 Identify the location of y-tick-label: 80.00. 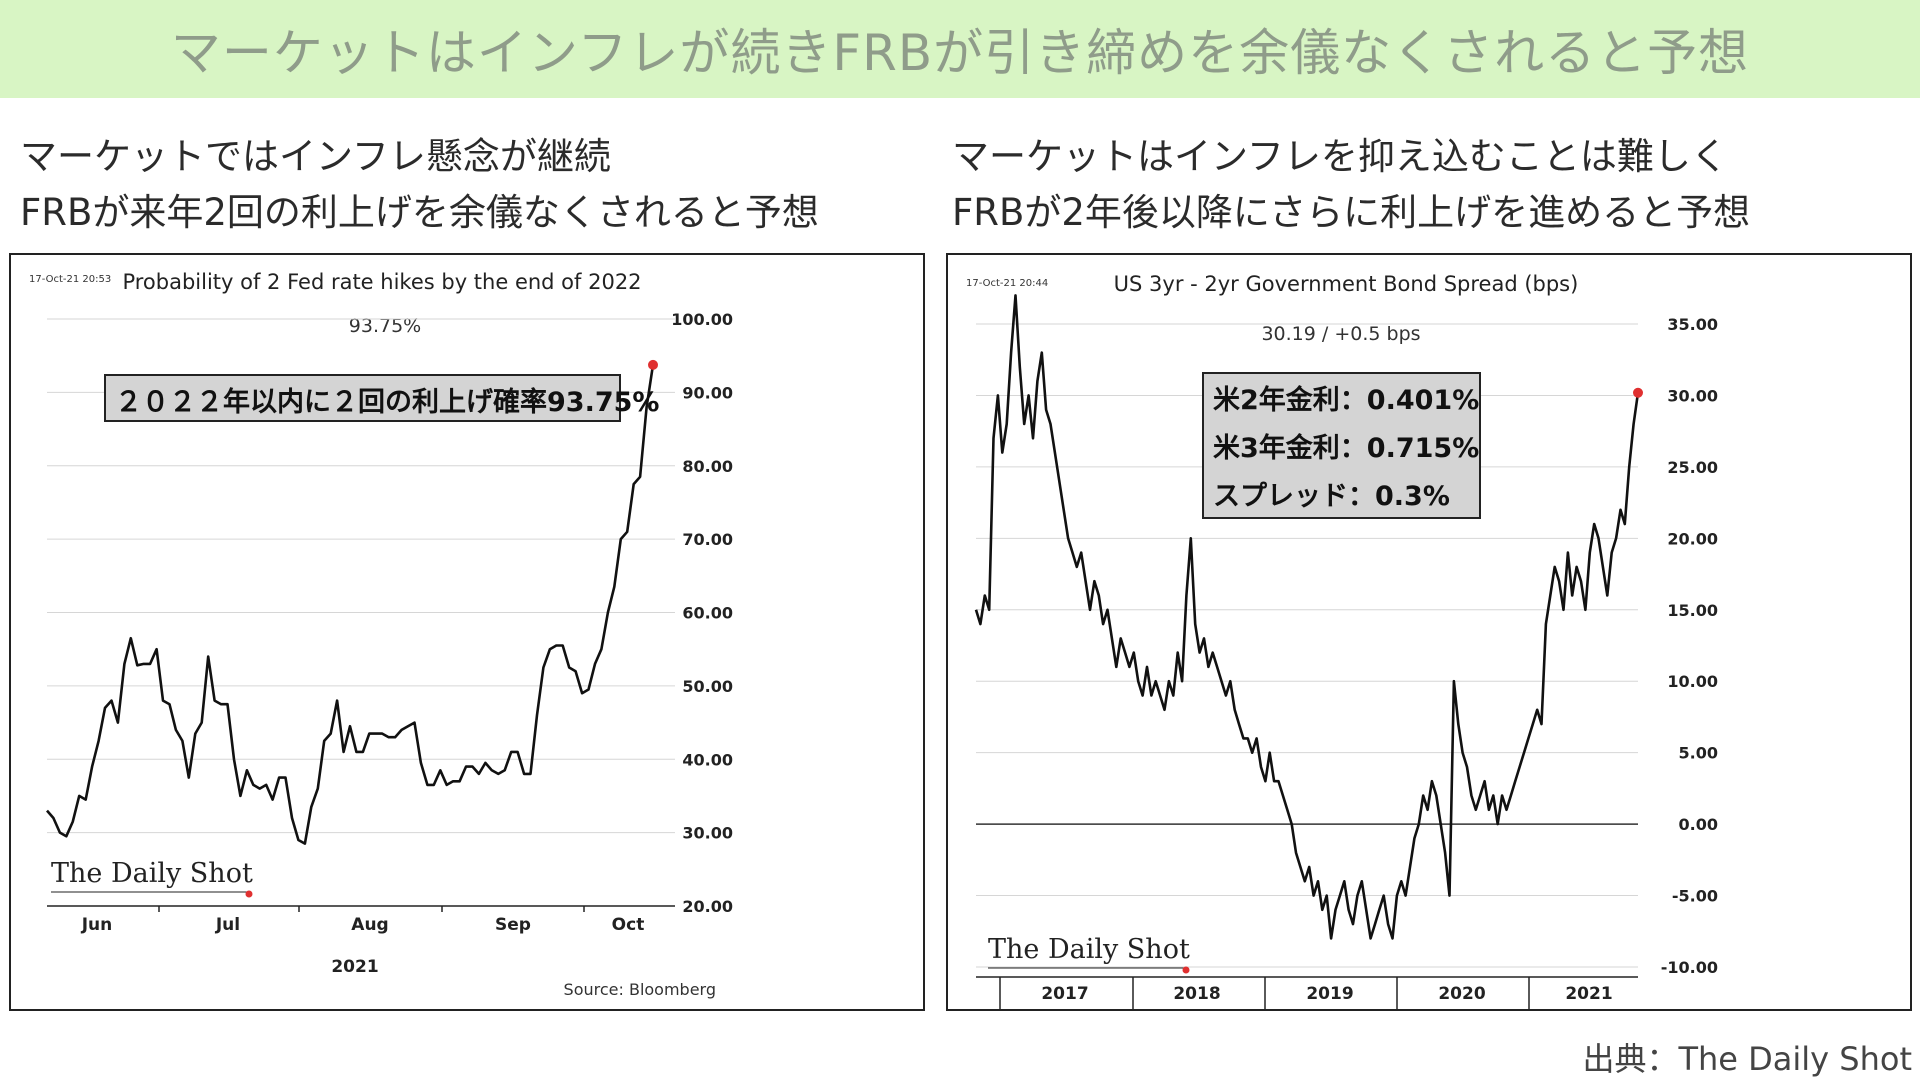
(707, 466).